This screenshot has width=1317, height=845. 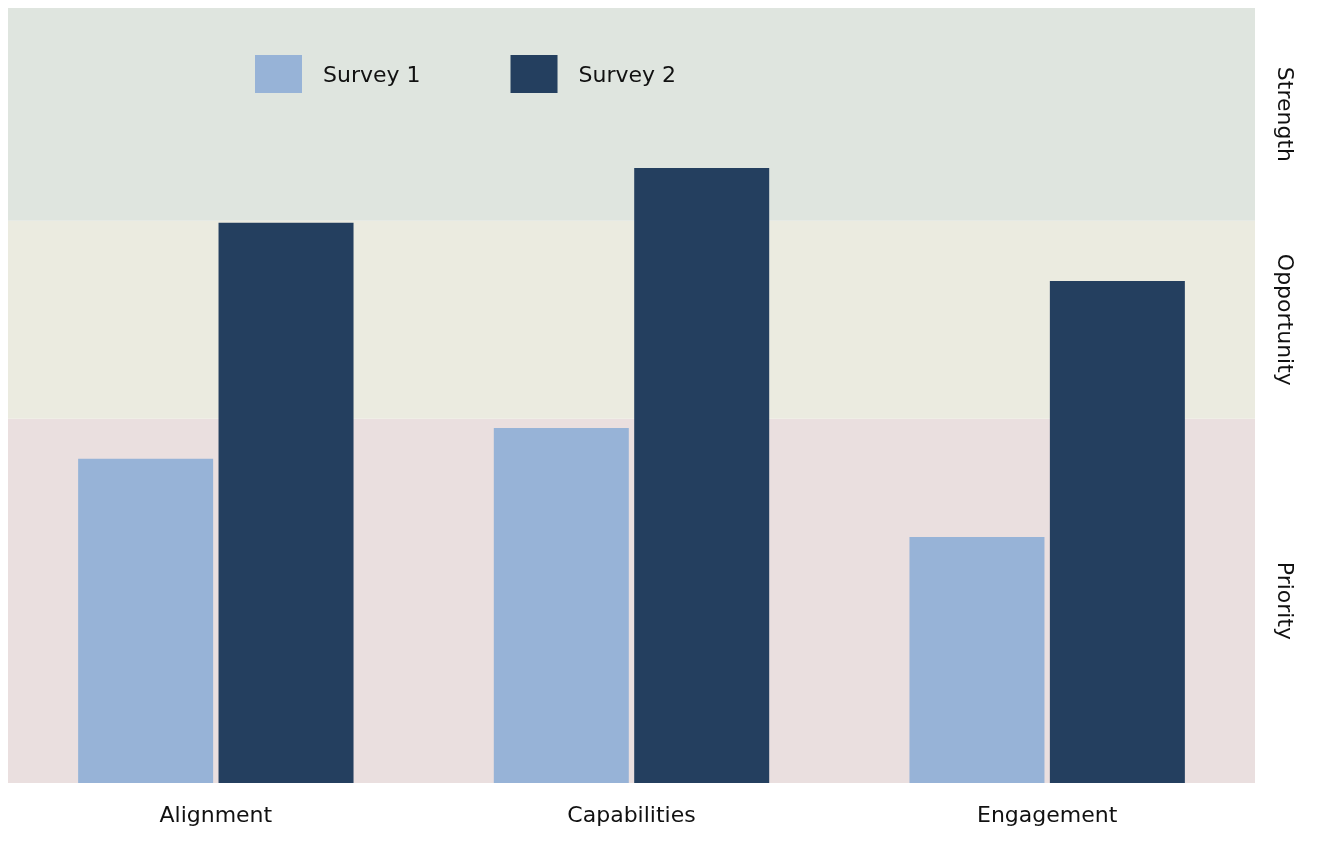 I want to click on x-tick-label: Capabilities, so click(x=631, y=814).